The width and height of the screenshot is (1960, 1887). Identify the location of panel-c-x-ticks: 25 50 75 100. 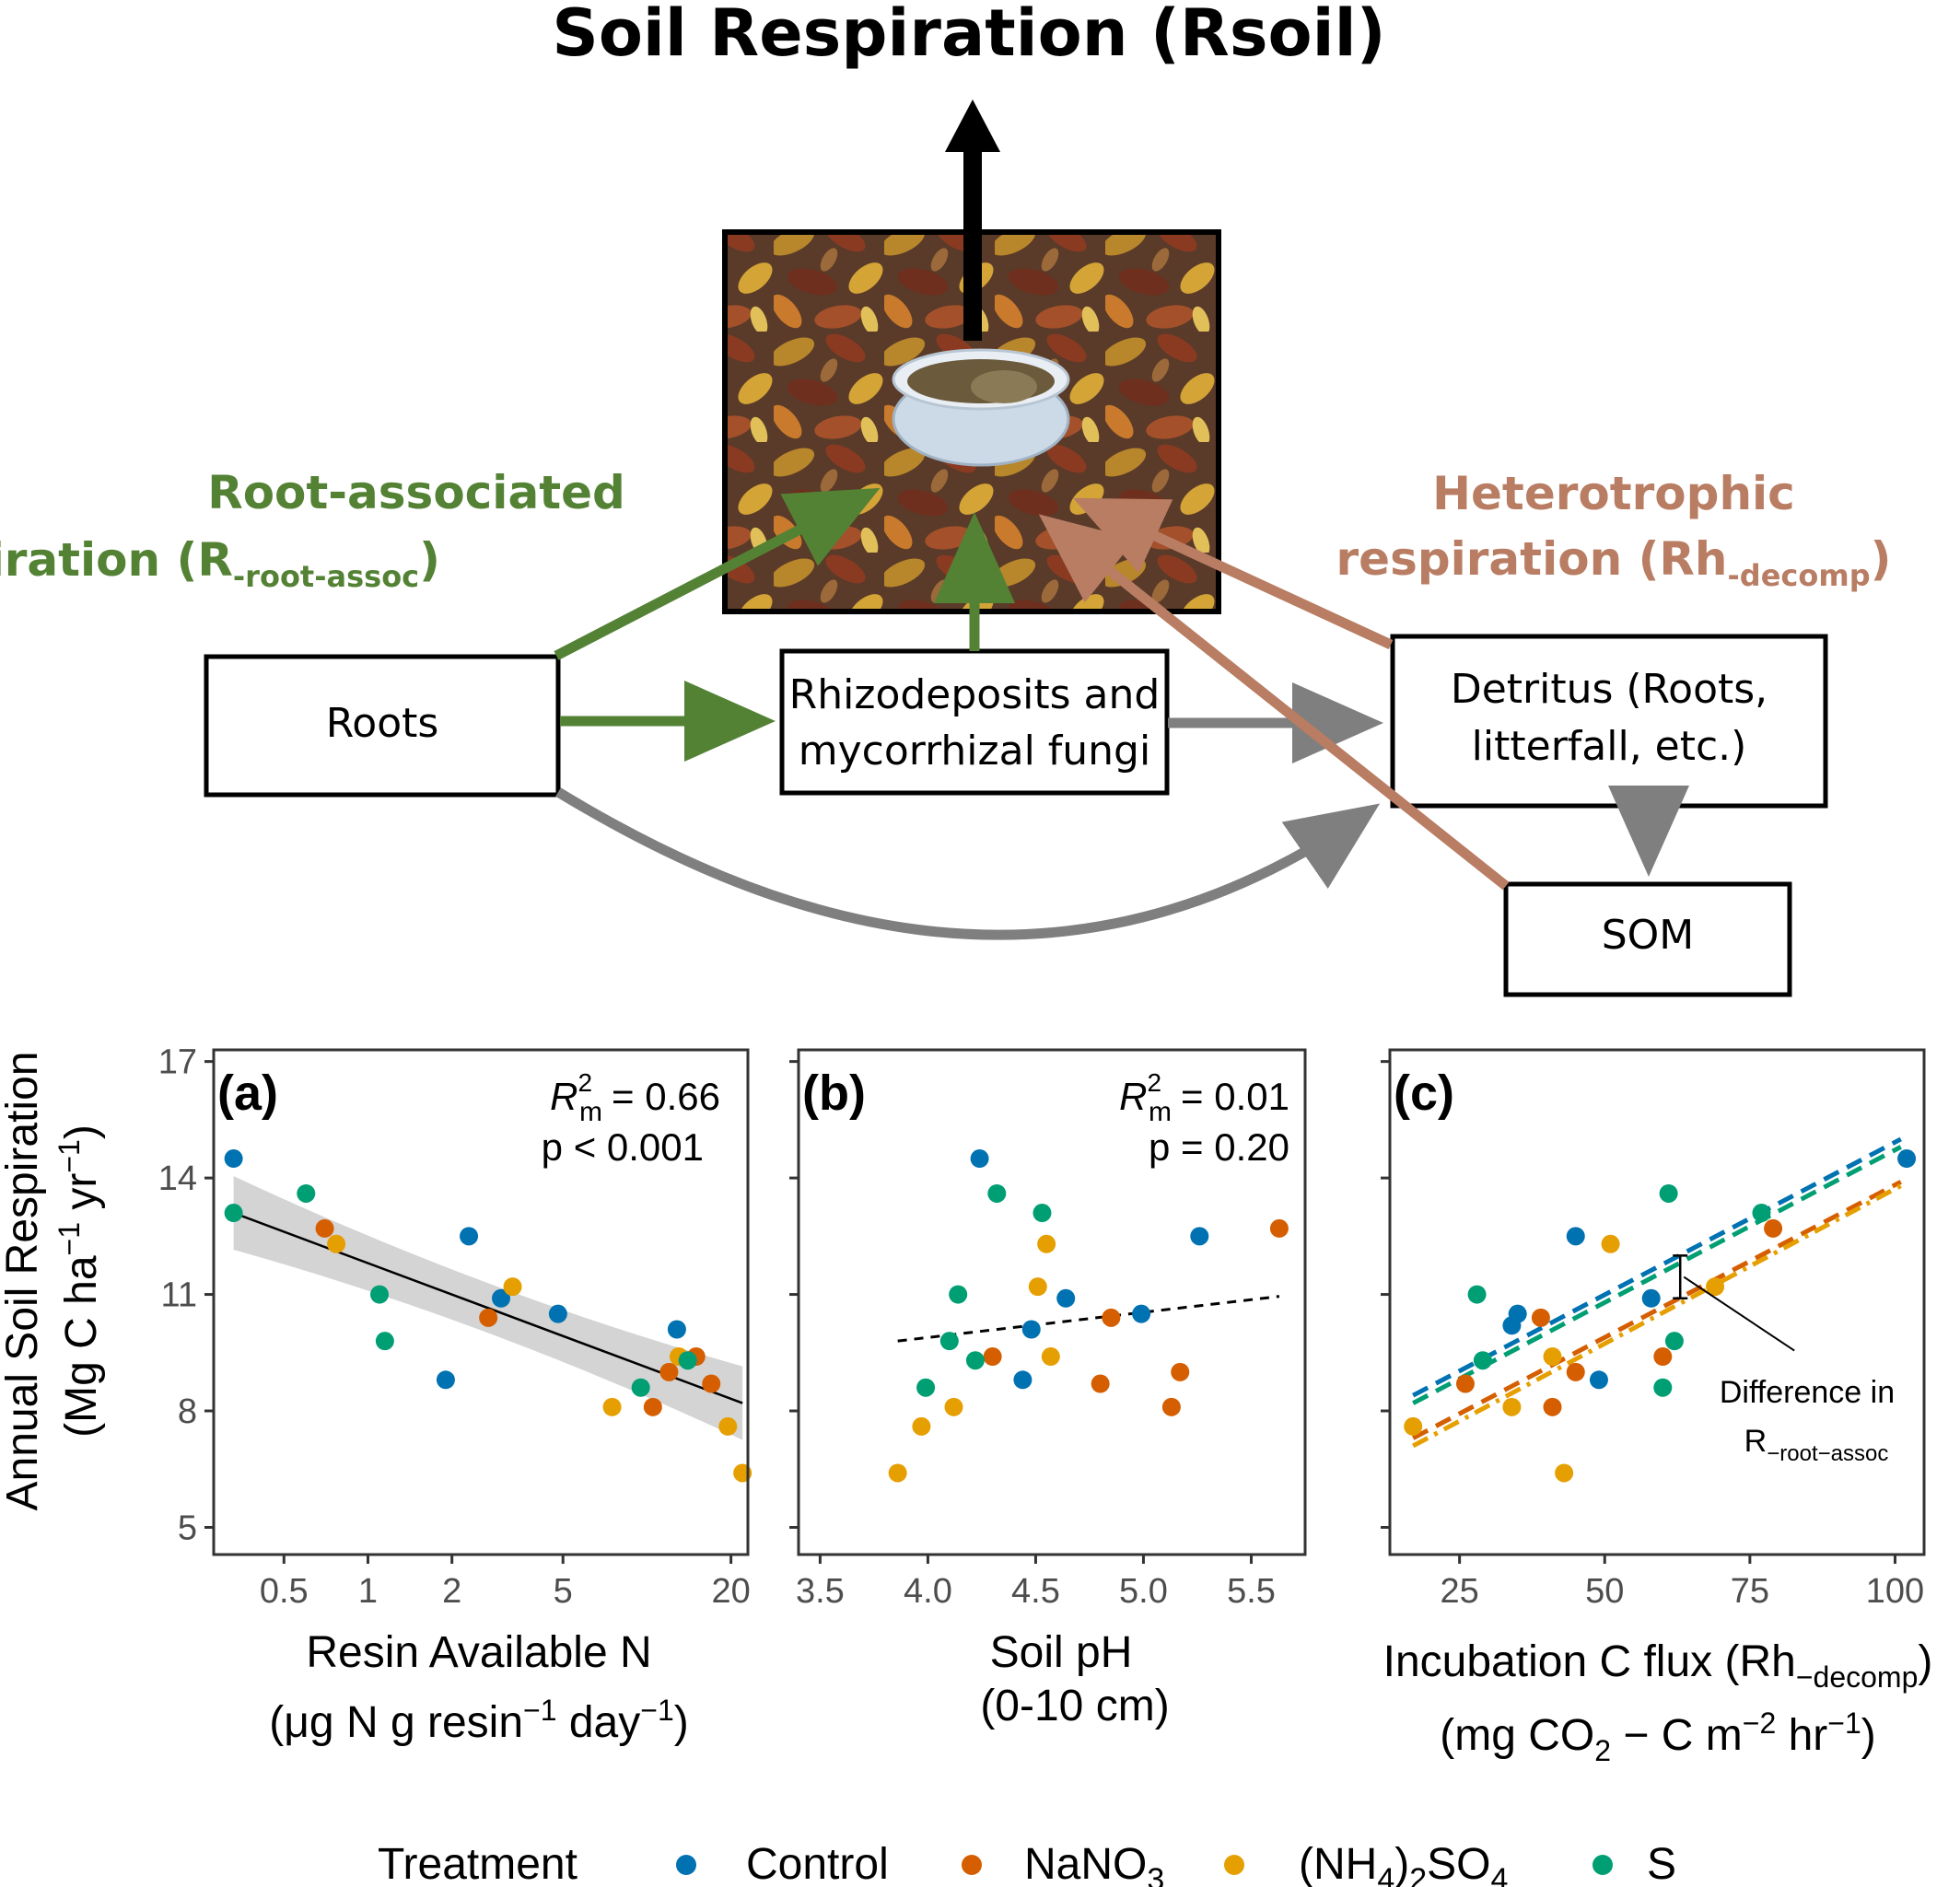
(1652, 1335).